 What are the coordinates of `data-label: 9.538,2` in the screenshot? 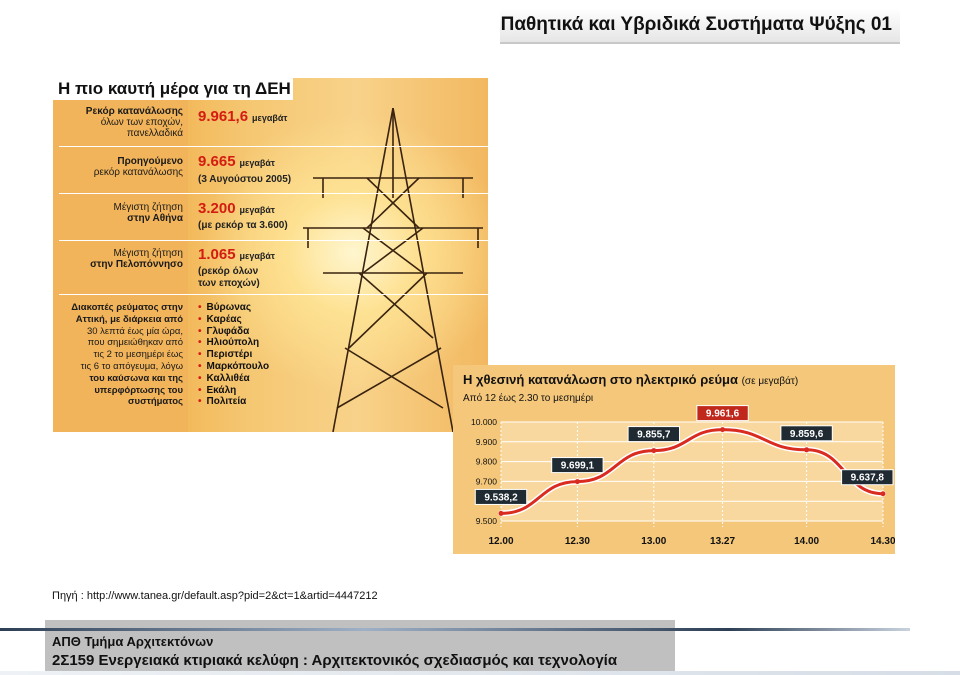 It's located at (501, 497).